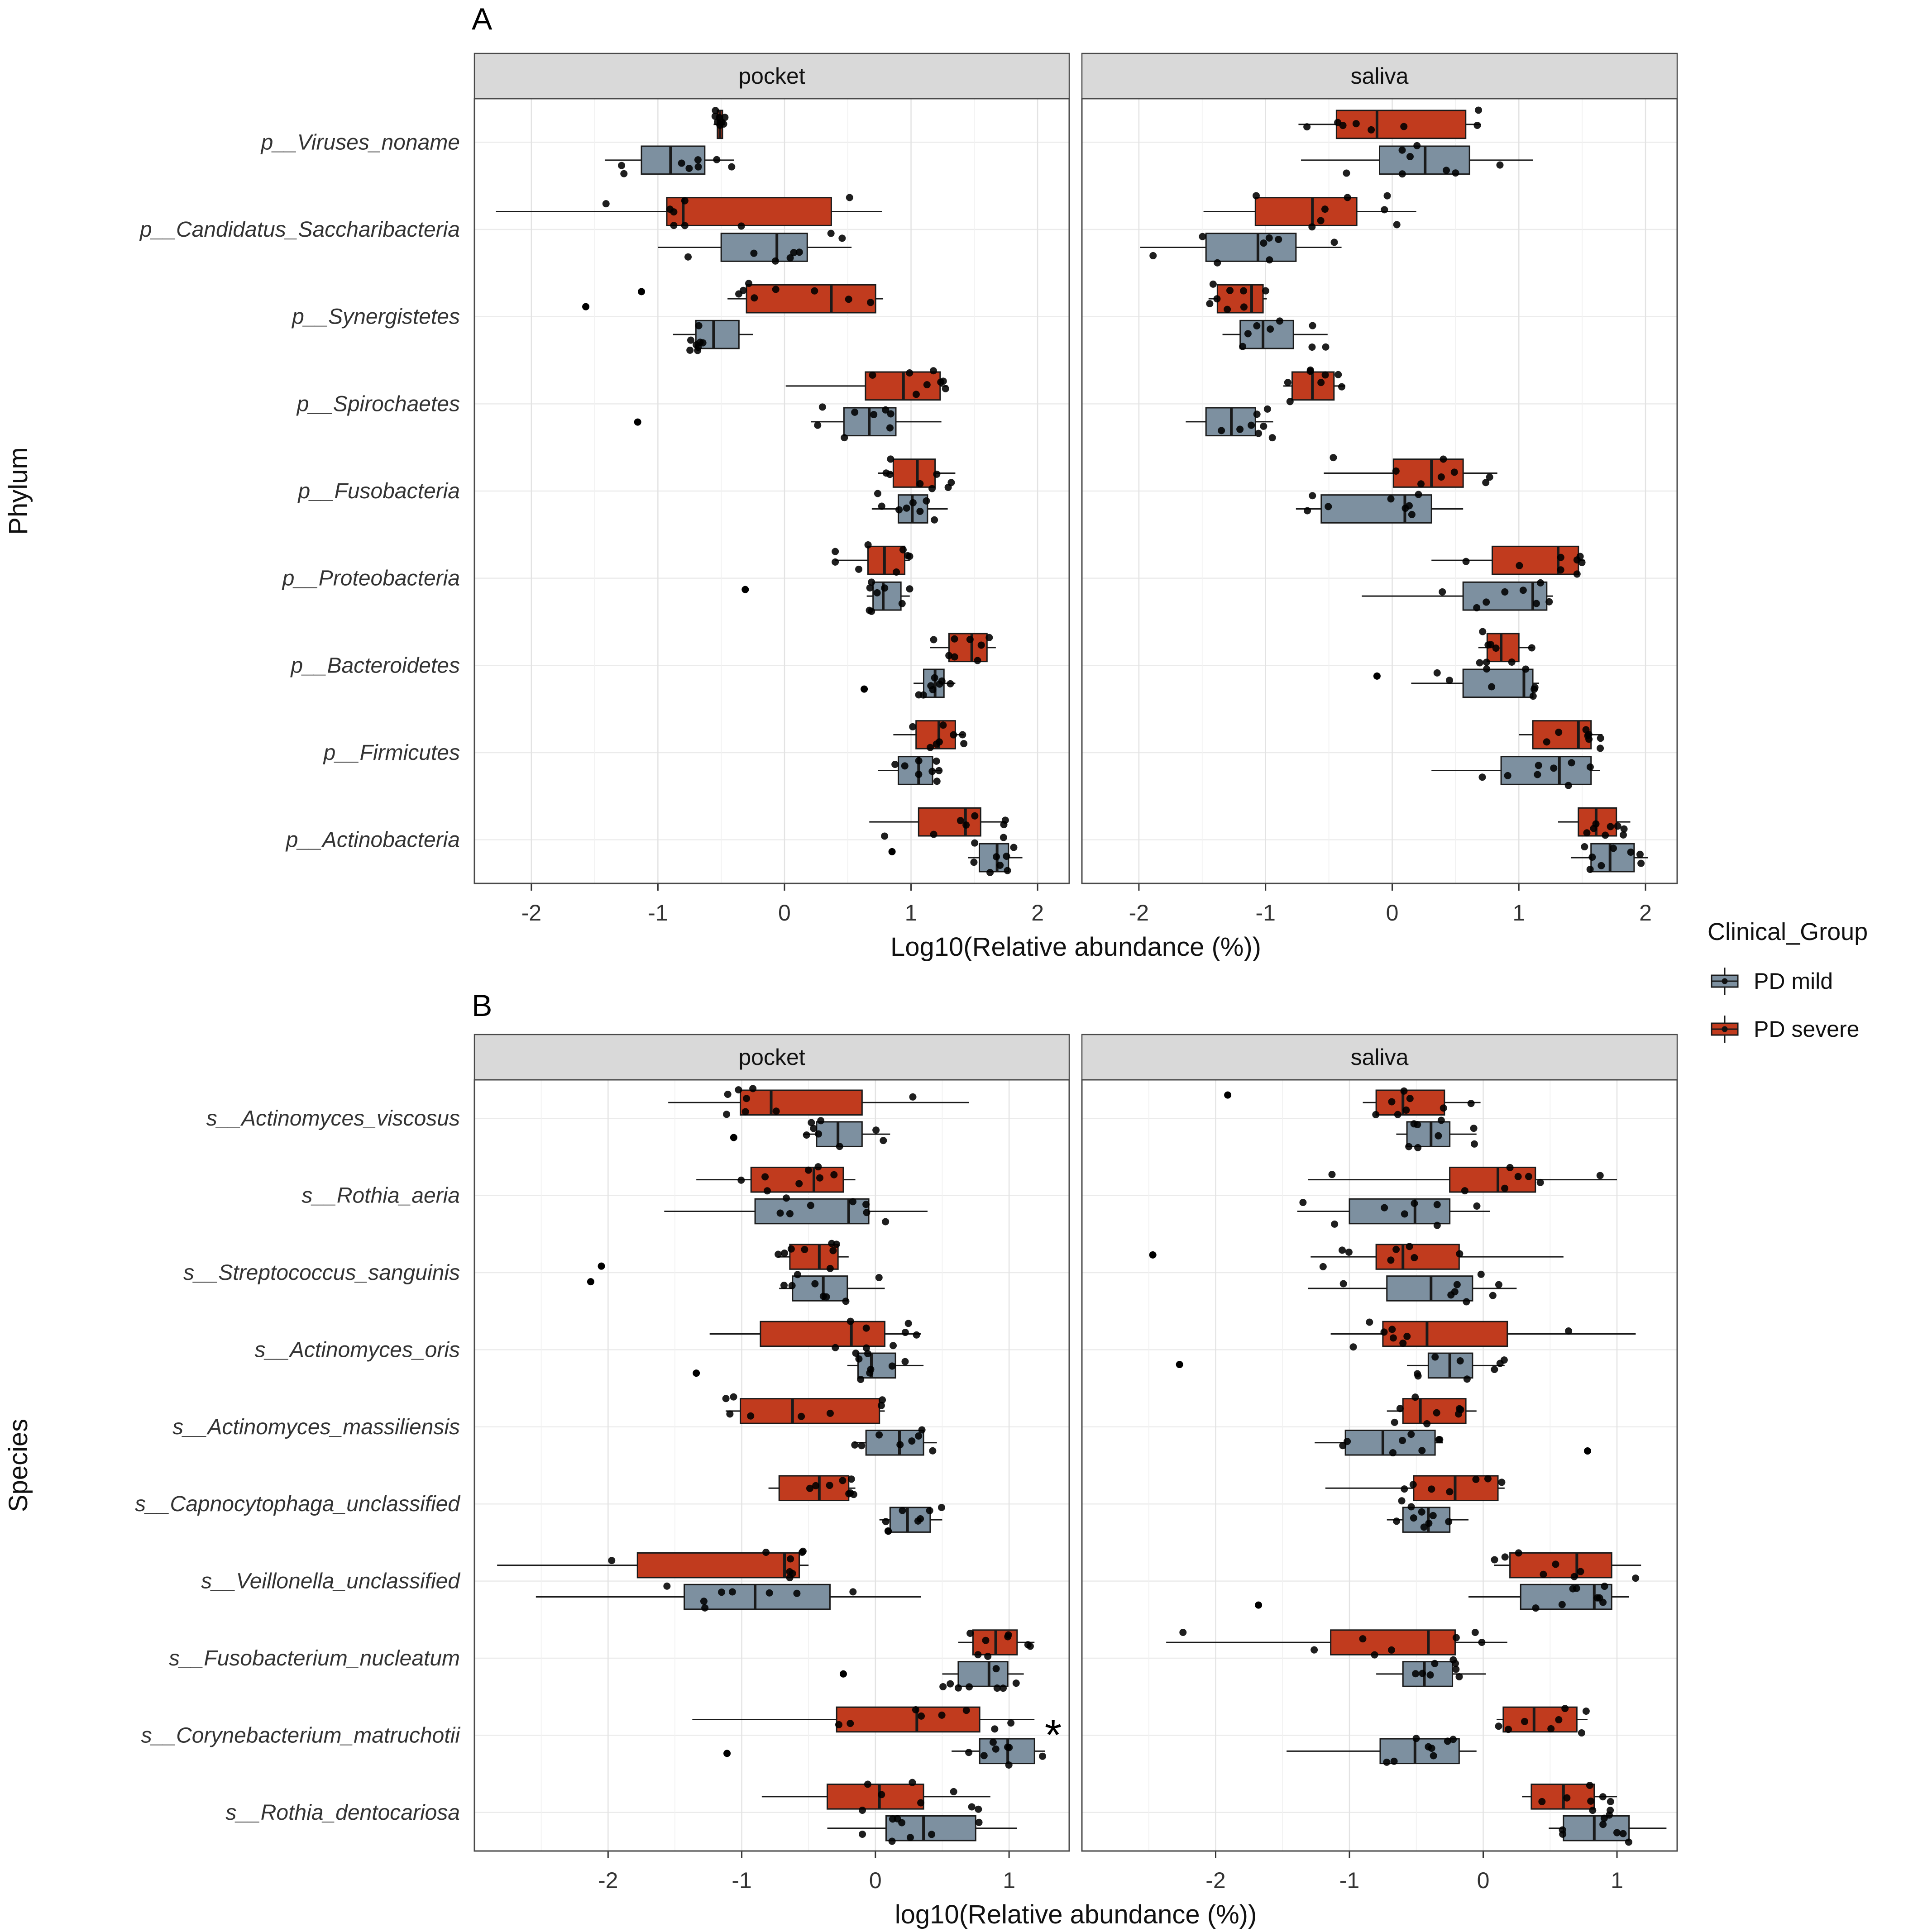 This screenshot has height=1932, width=1918. I want to click on clinical-group-legend: Clinical_Group PD mild PD severe, so click(1812, 989).